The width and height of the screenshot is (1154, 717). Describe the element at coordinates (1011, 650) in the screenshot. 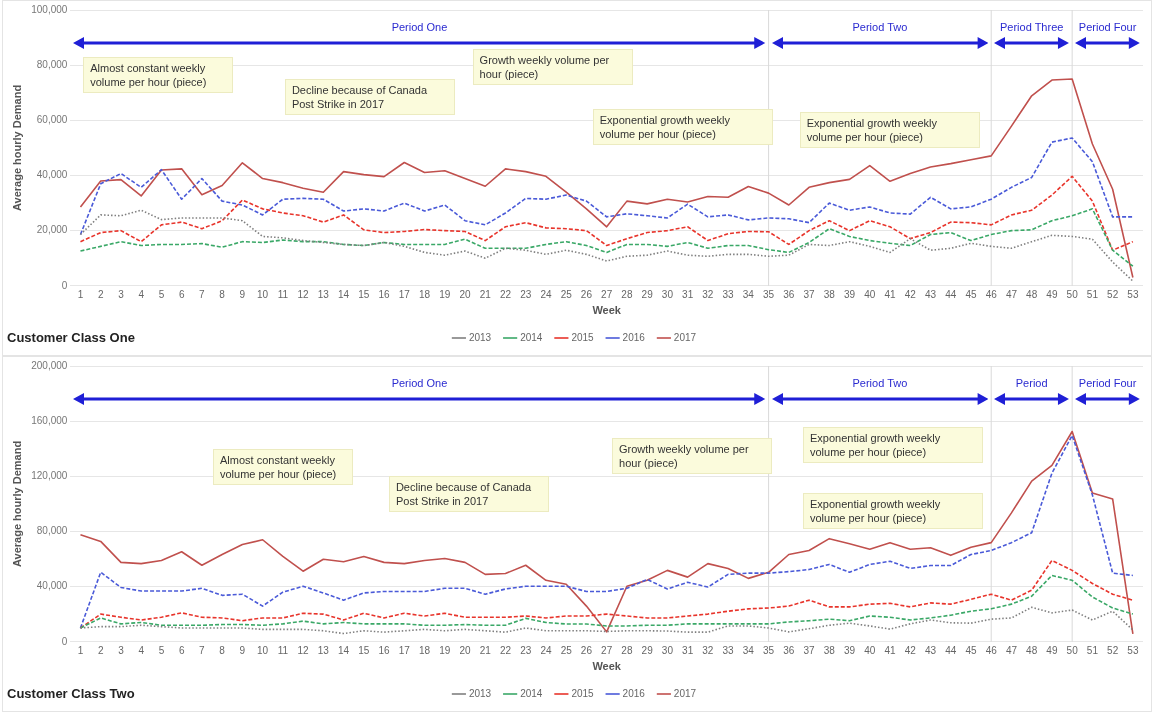

I see `x-tick-label: 47` at that location.